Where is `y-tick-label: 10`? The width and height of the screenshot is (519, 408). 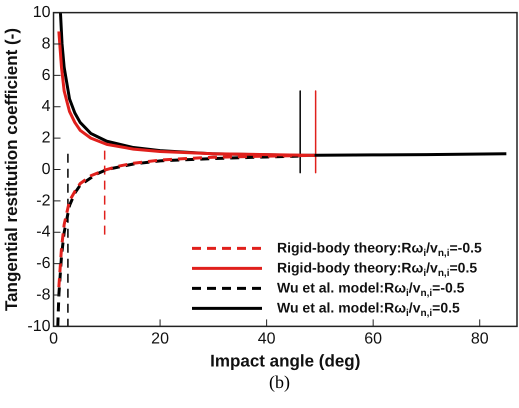
y-tick-label: 10 is located at coordinates (41, 13).